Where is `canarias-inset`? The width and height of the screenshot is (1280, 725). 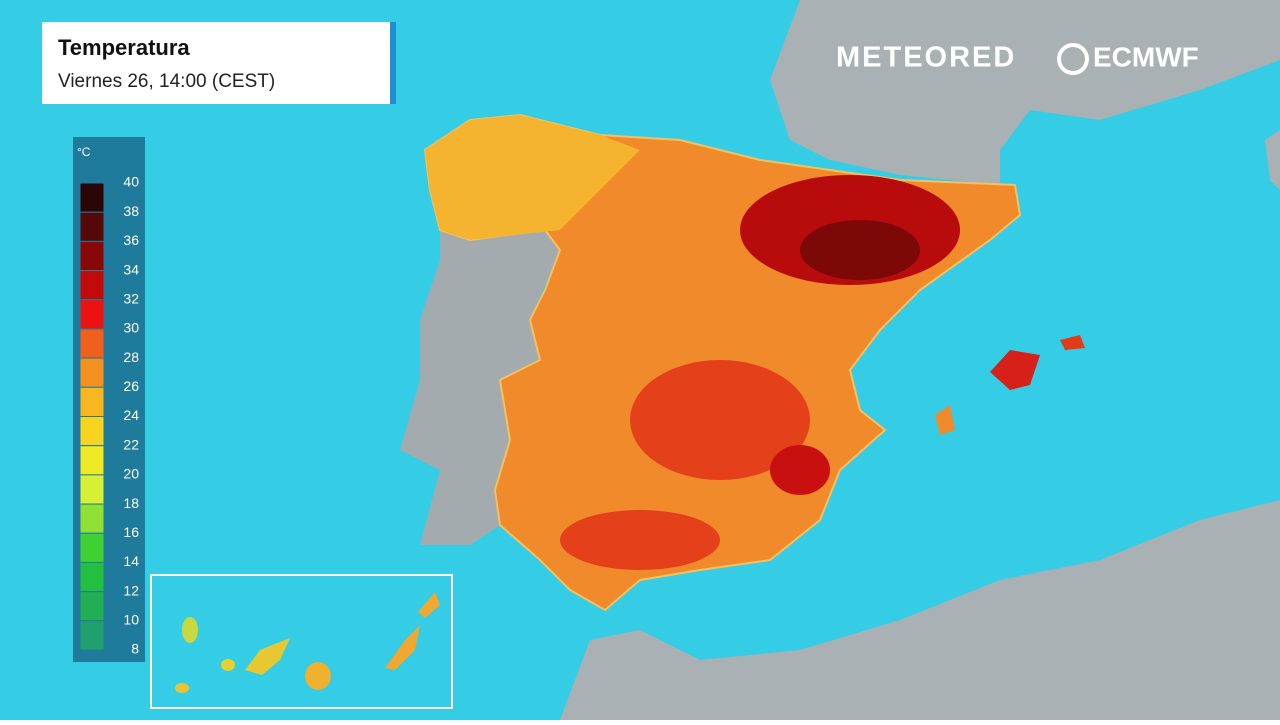
canarias-inset is located at coordinates (301, 641).